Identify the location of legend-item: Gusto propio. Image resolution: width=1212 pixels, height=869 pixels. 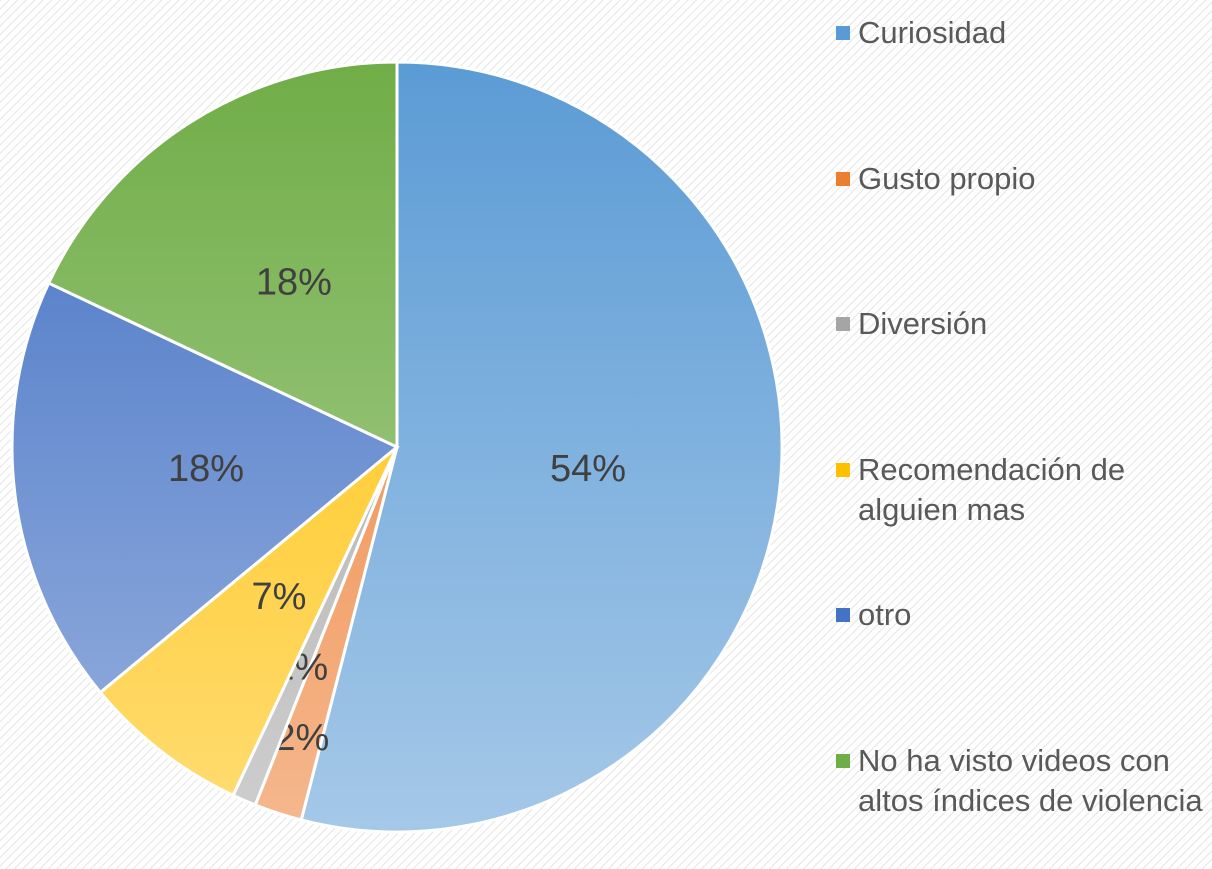
(1021, 179).